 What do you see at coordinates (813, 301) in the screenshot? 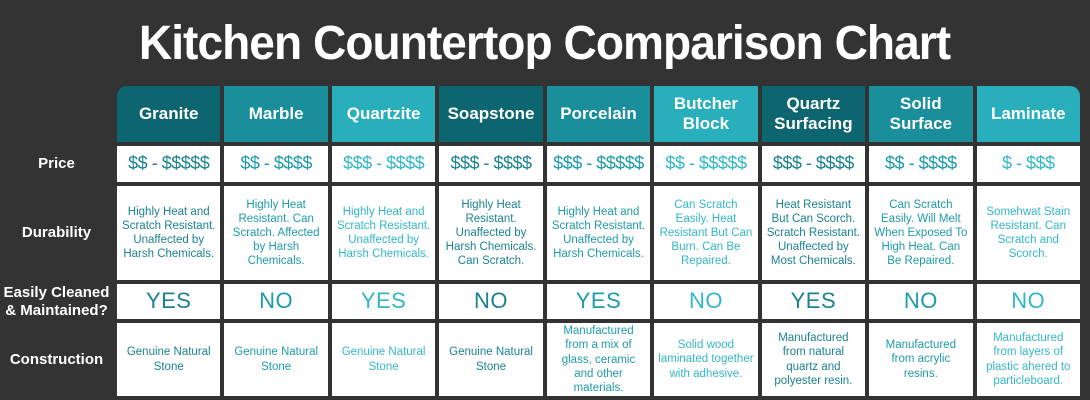
I see `cell-quartz-surfacing-cleaned: YES` at bounding box center [813, 301].